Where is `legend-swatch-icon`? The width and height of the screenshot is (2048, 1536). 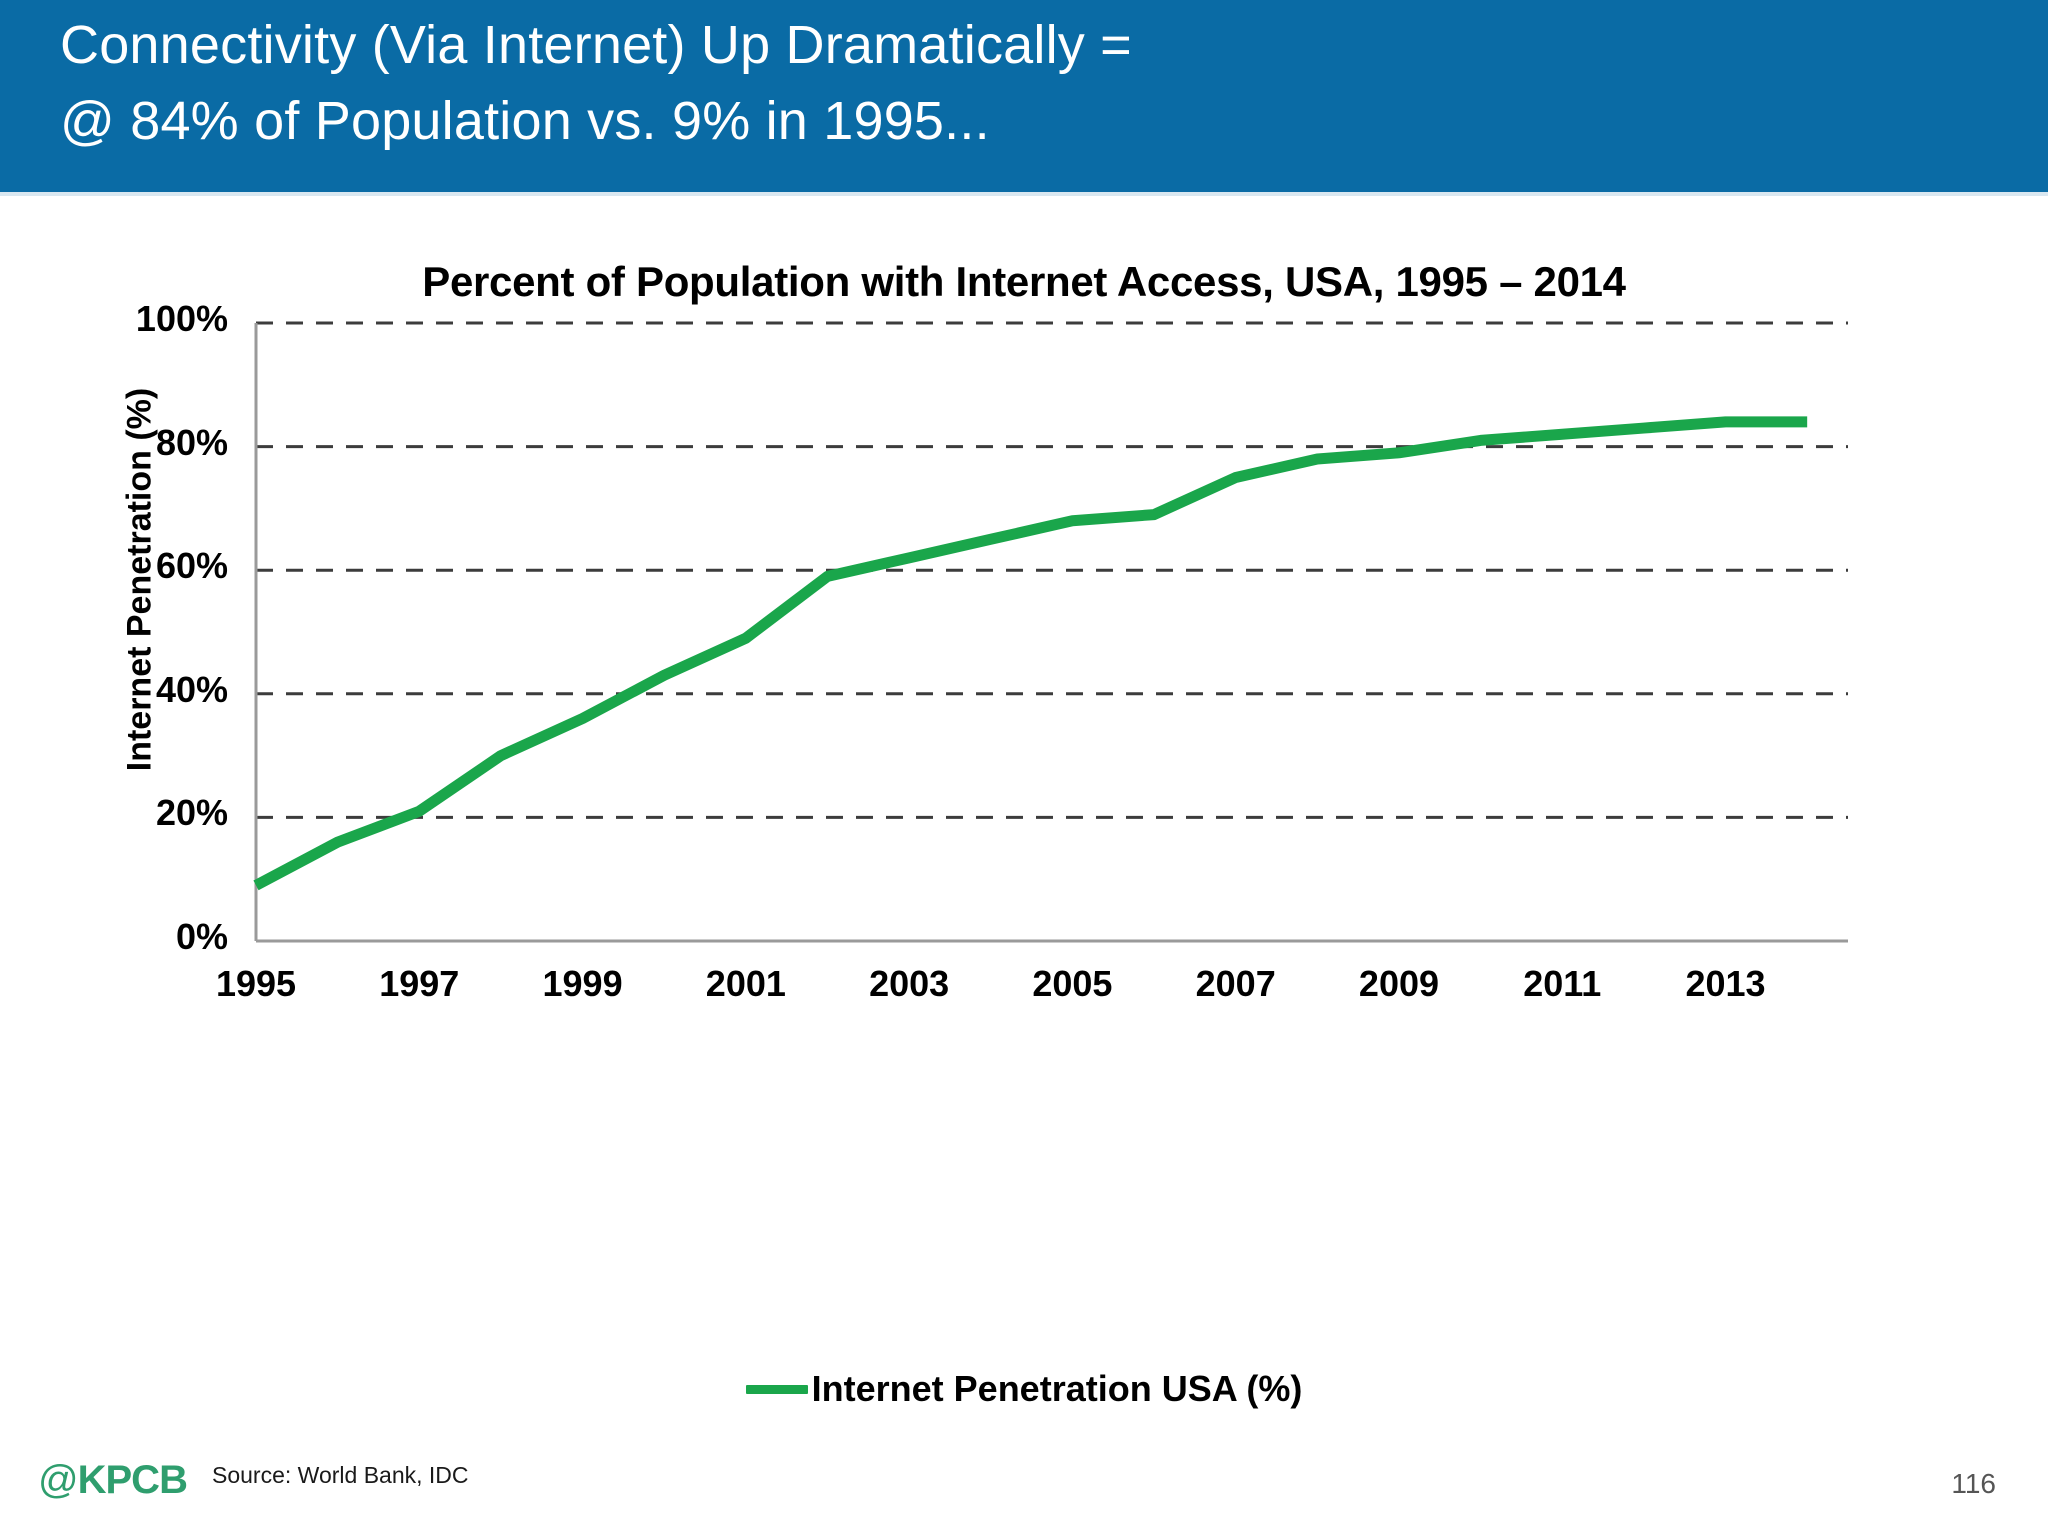 legend-swatch-icon is located at coordinates (776, 1389).